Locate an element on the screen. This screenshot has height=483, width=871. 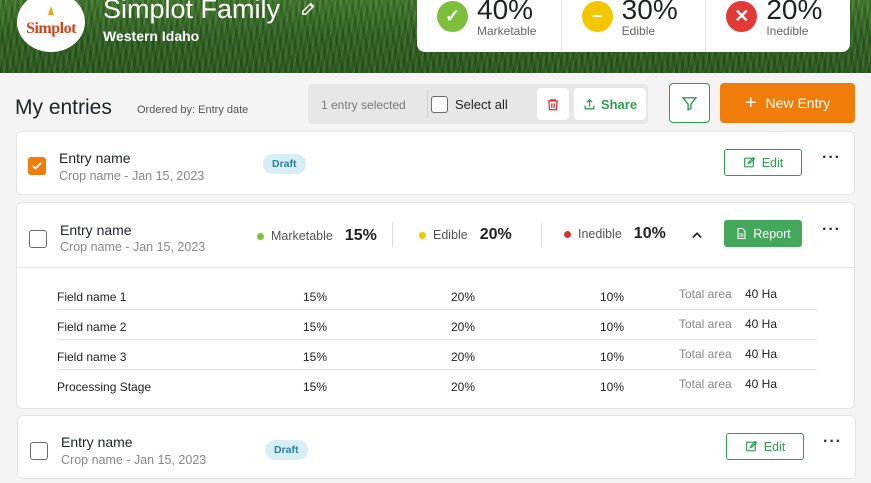
simplot-logo: Simplot is located at coordinates (51, 26).